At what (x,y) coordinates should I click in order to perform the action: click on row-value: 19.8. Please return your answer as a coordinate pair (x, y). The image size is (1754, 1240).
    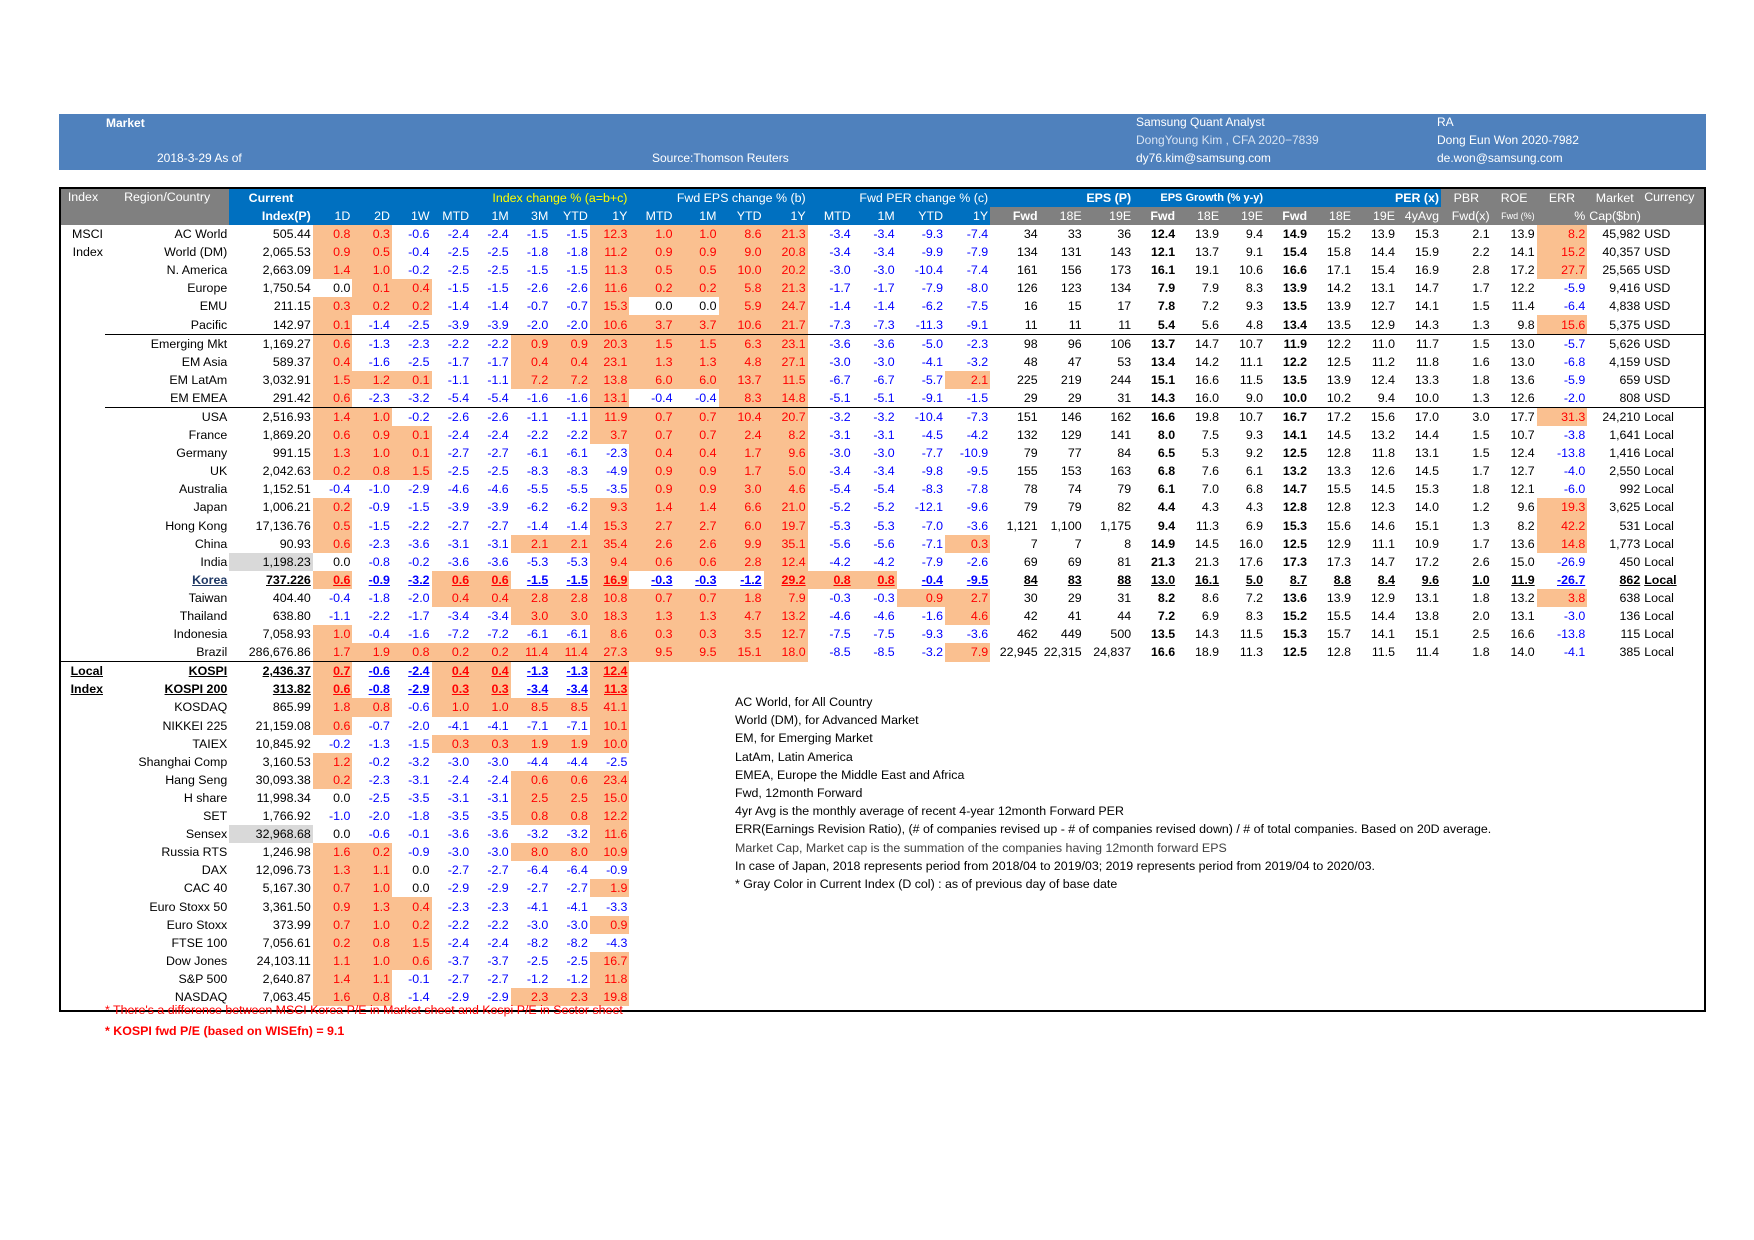
    Looking at the image, I should click on (1199, 416).